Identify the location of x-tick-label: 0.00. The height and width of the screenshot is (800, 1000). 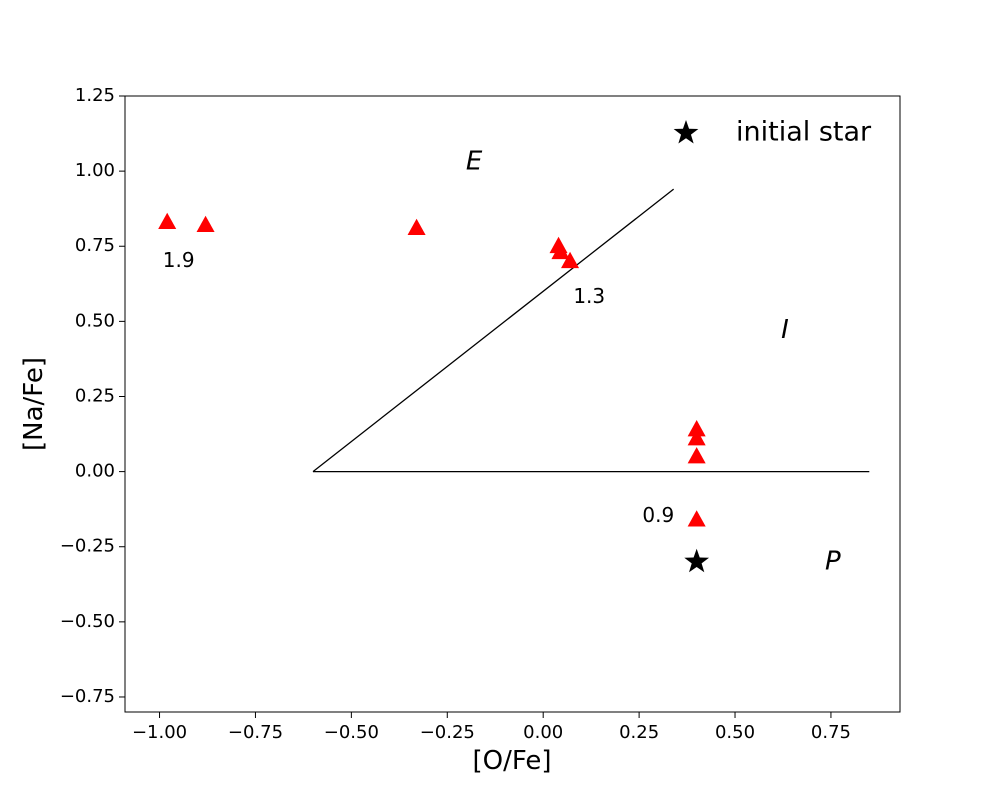
(543, 732).